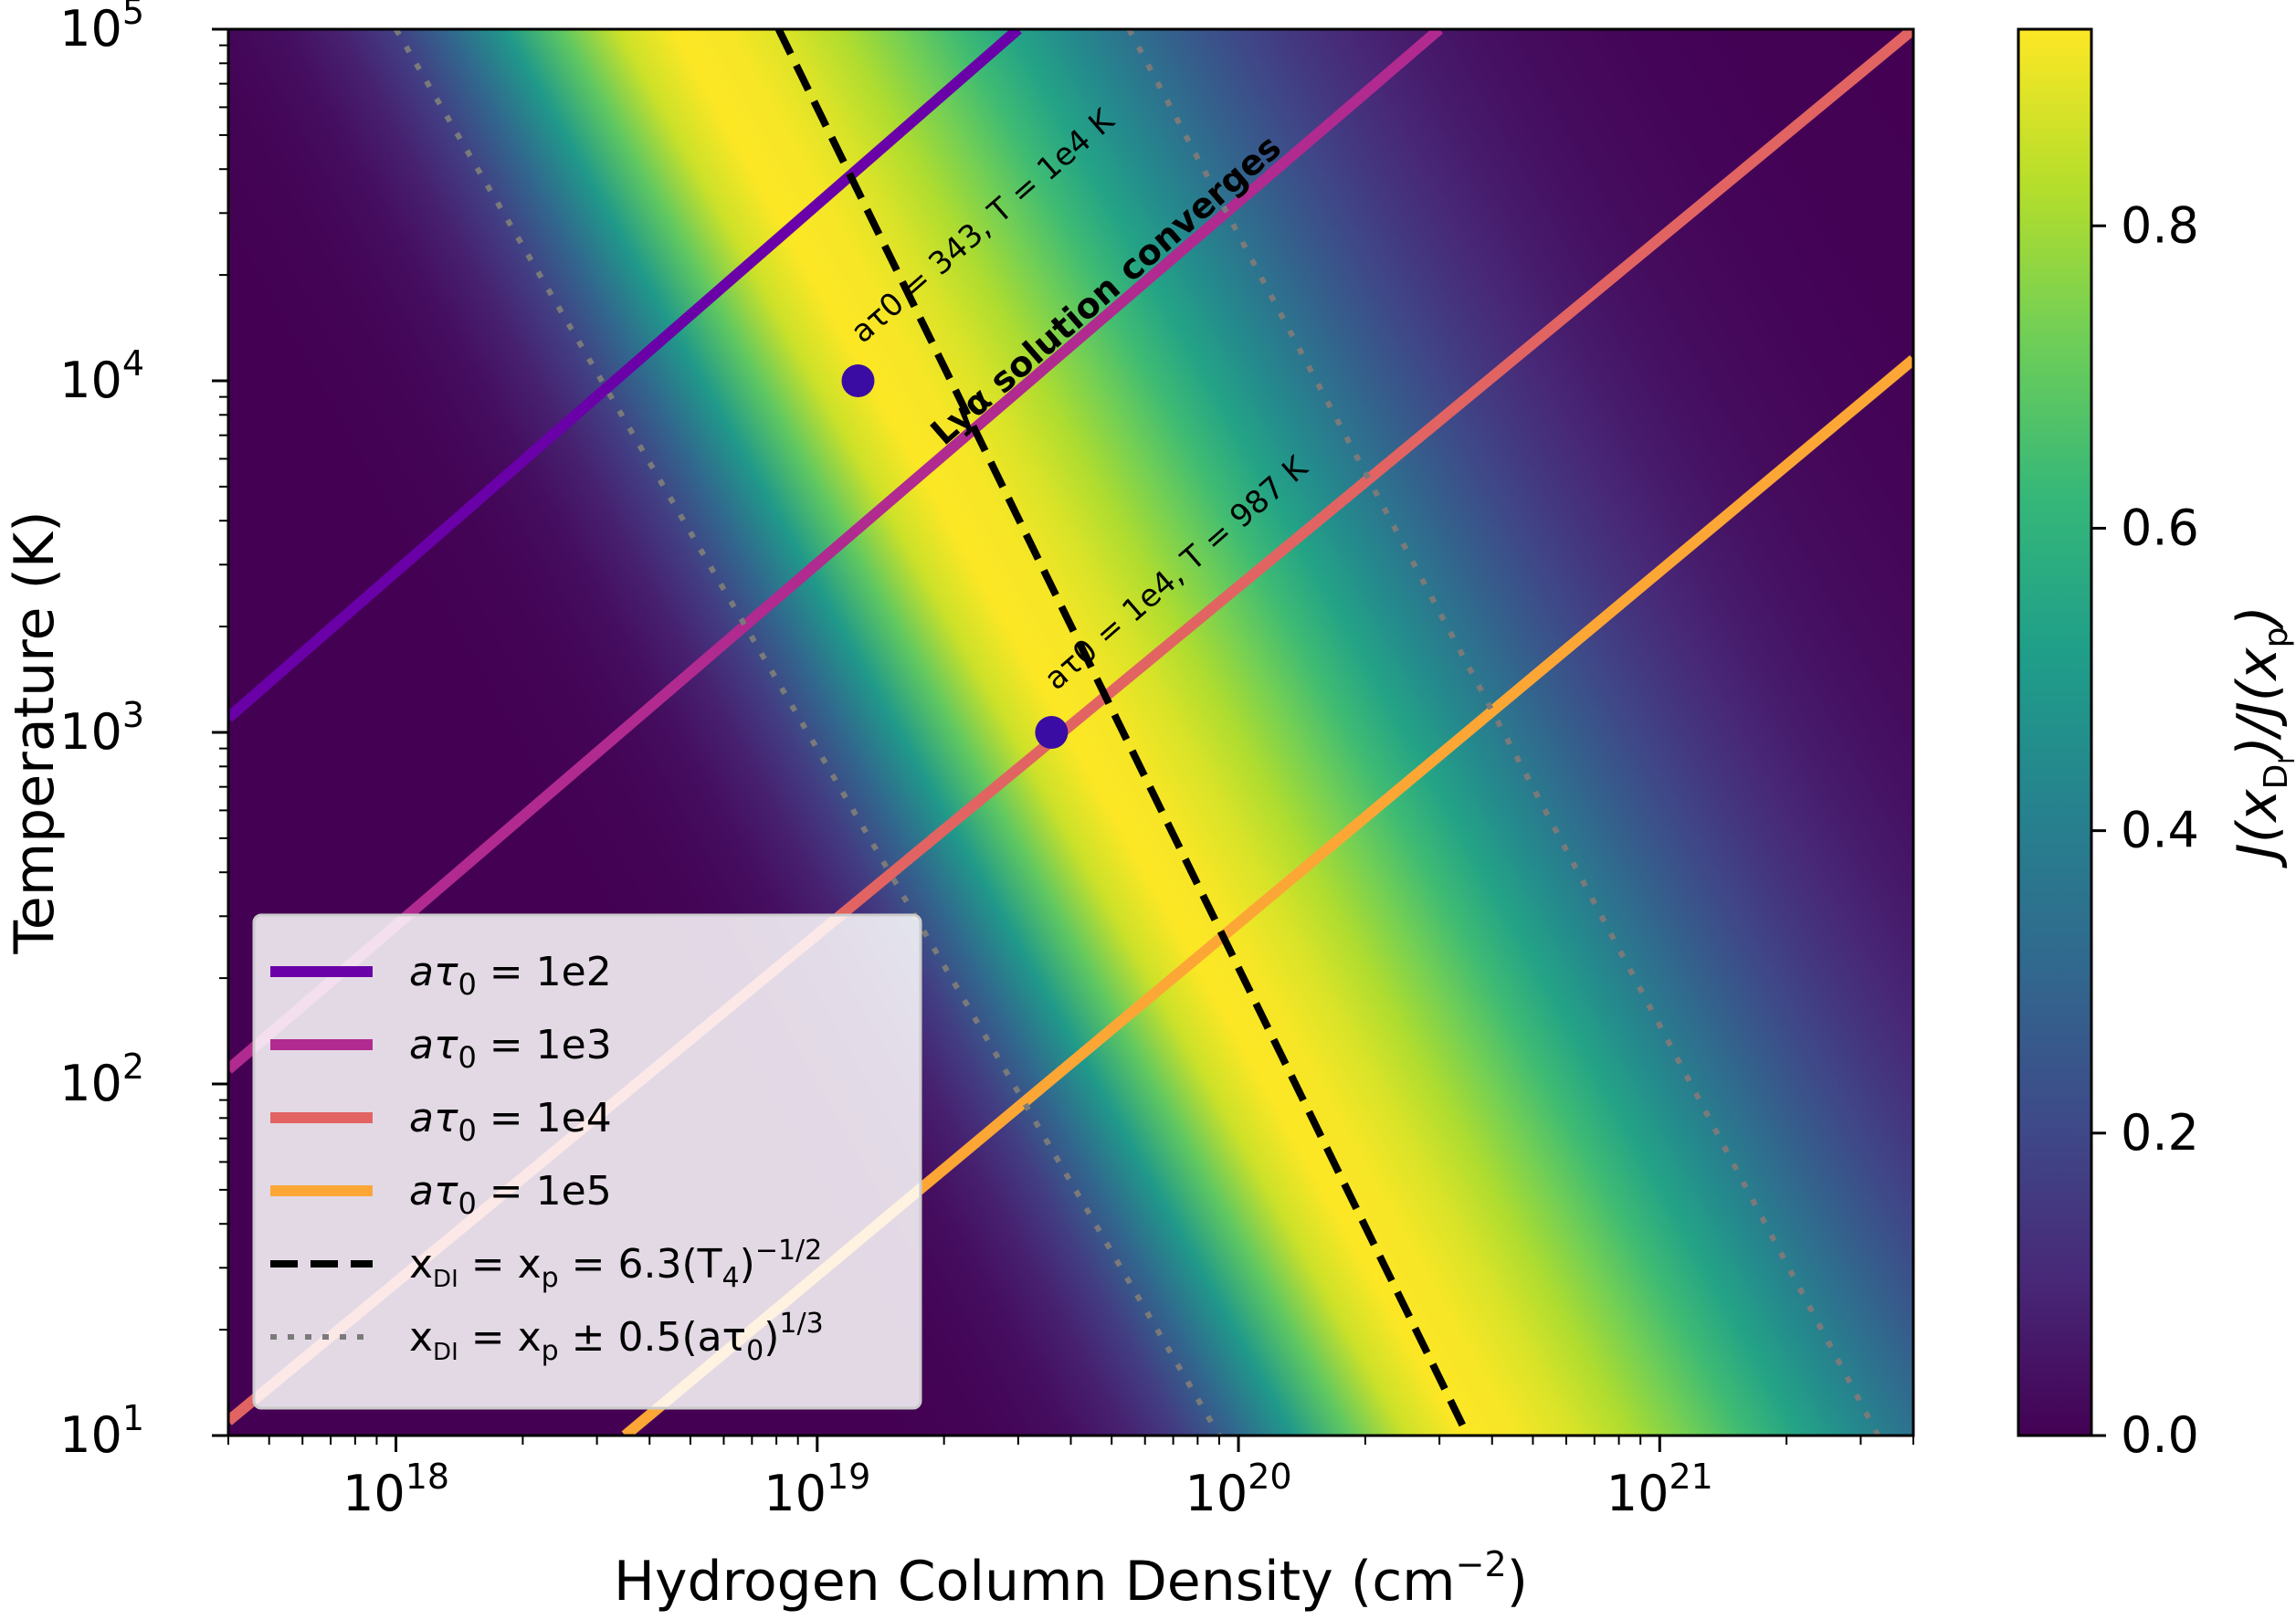 Image resolution: width=2296 pixels, height=1620 pixels. I want to click on x-tick-label: 1019, so click(817, 1489).